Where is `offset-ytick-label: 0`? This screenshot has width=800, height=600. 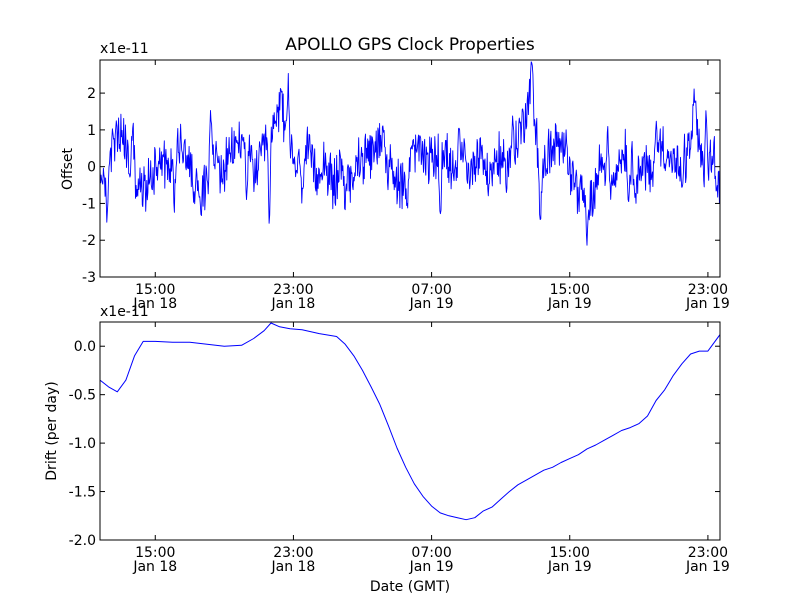
offset-ytick-label: 0 is located at coordinates (91, 168).